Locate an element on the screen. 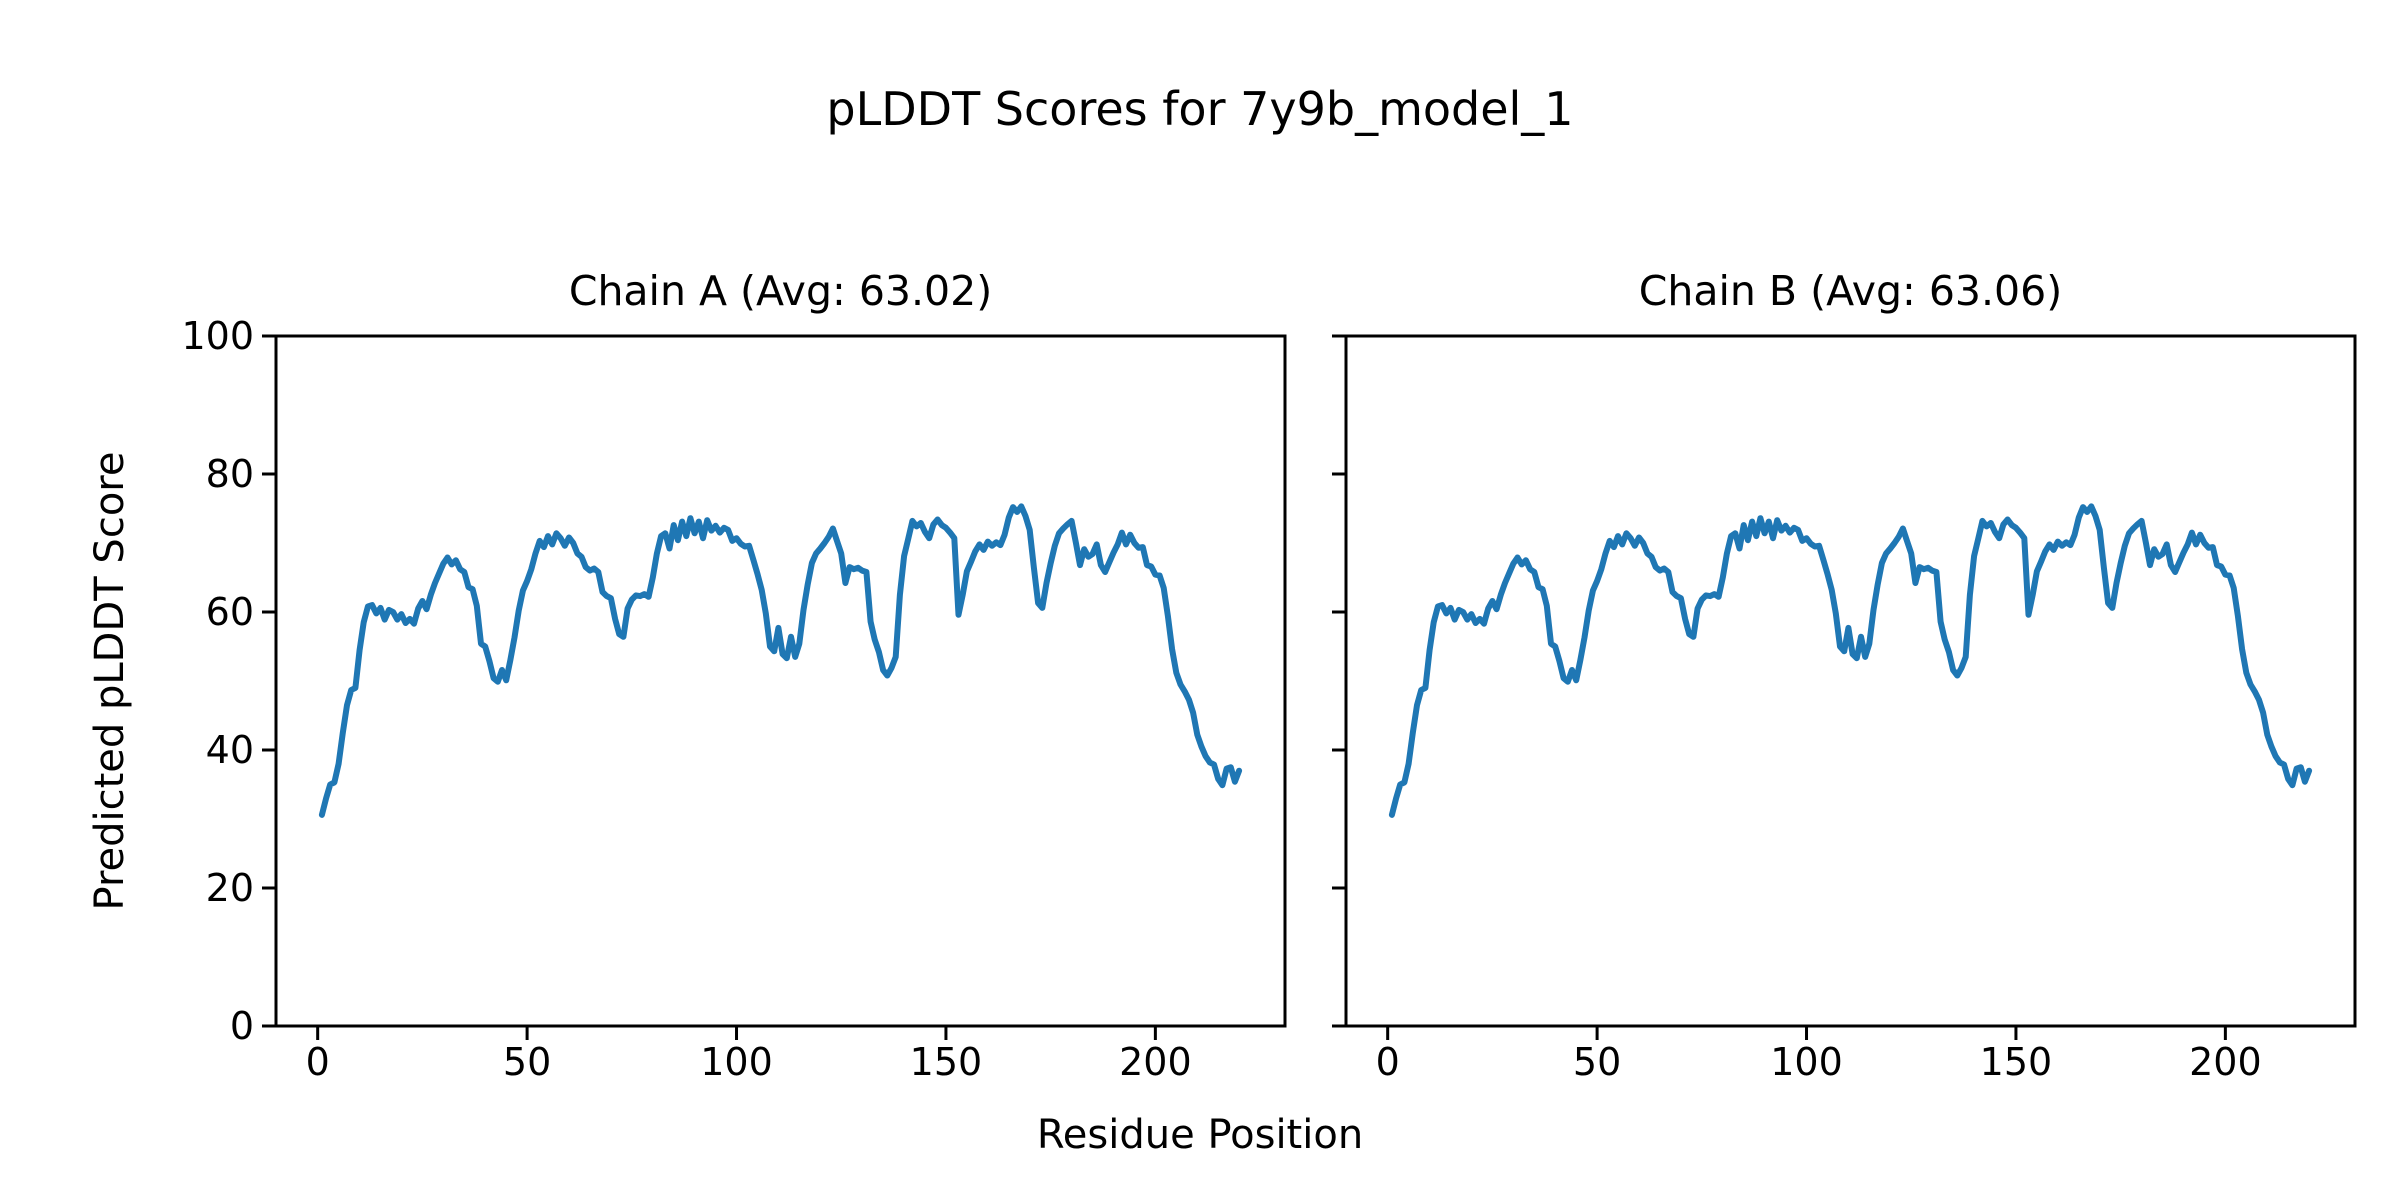 This screenshot has height=1200, width=2400. y-tick-label: 0 is located at coordinates (241, 1026).